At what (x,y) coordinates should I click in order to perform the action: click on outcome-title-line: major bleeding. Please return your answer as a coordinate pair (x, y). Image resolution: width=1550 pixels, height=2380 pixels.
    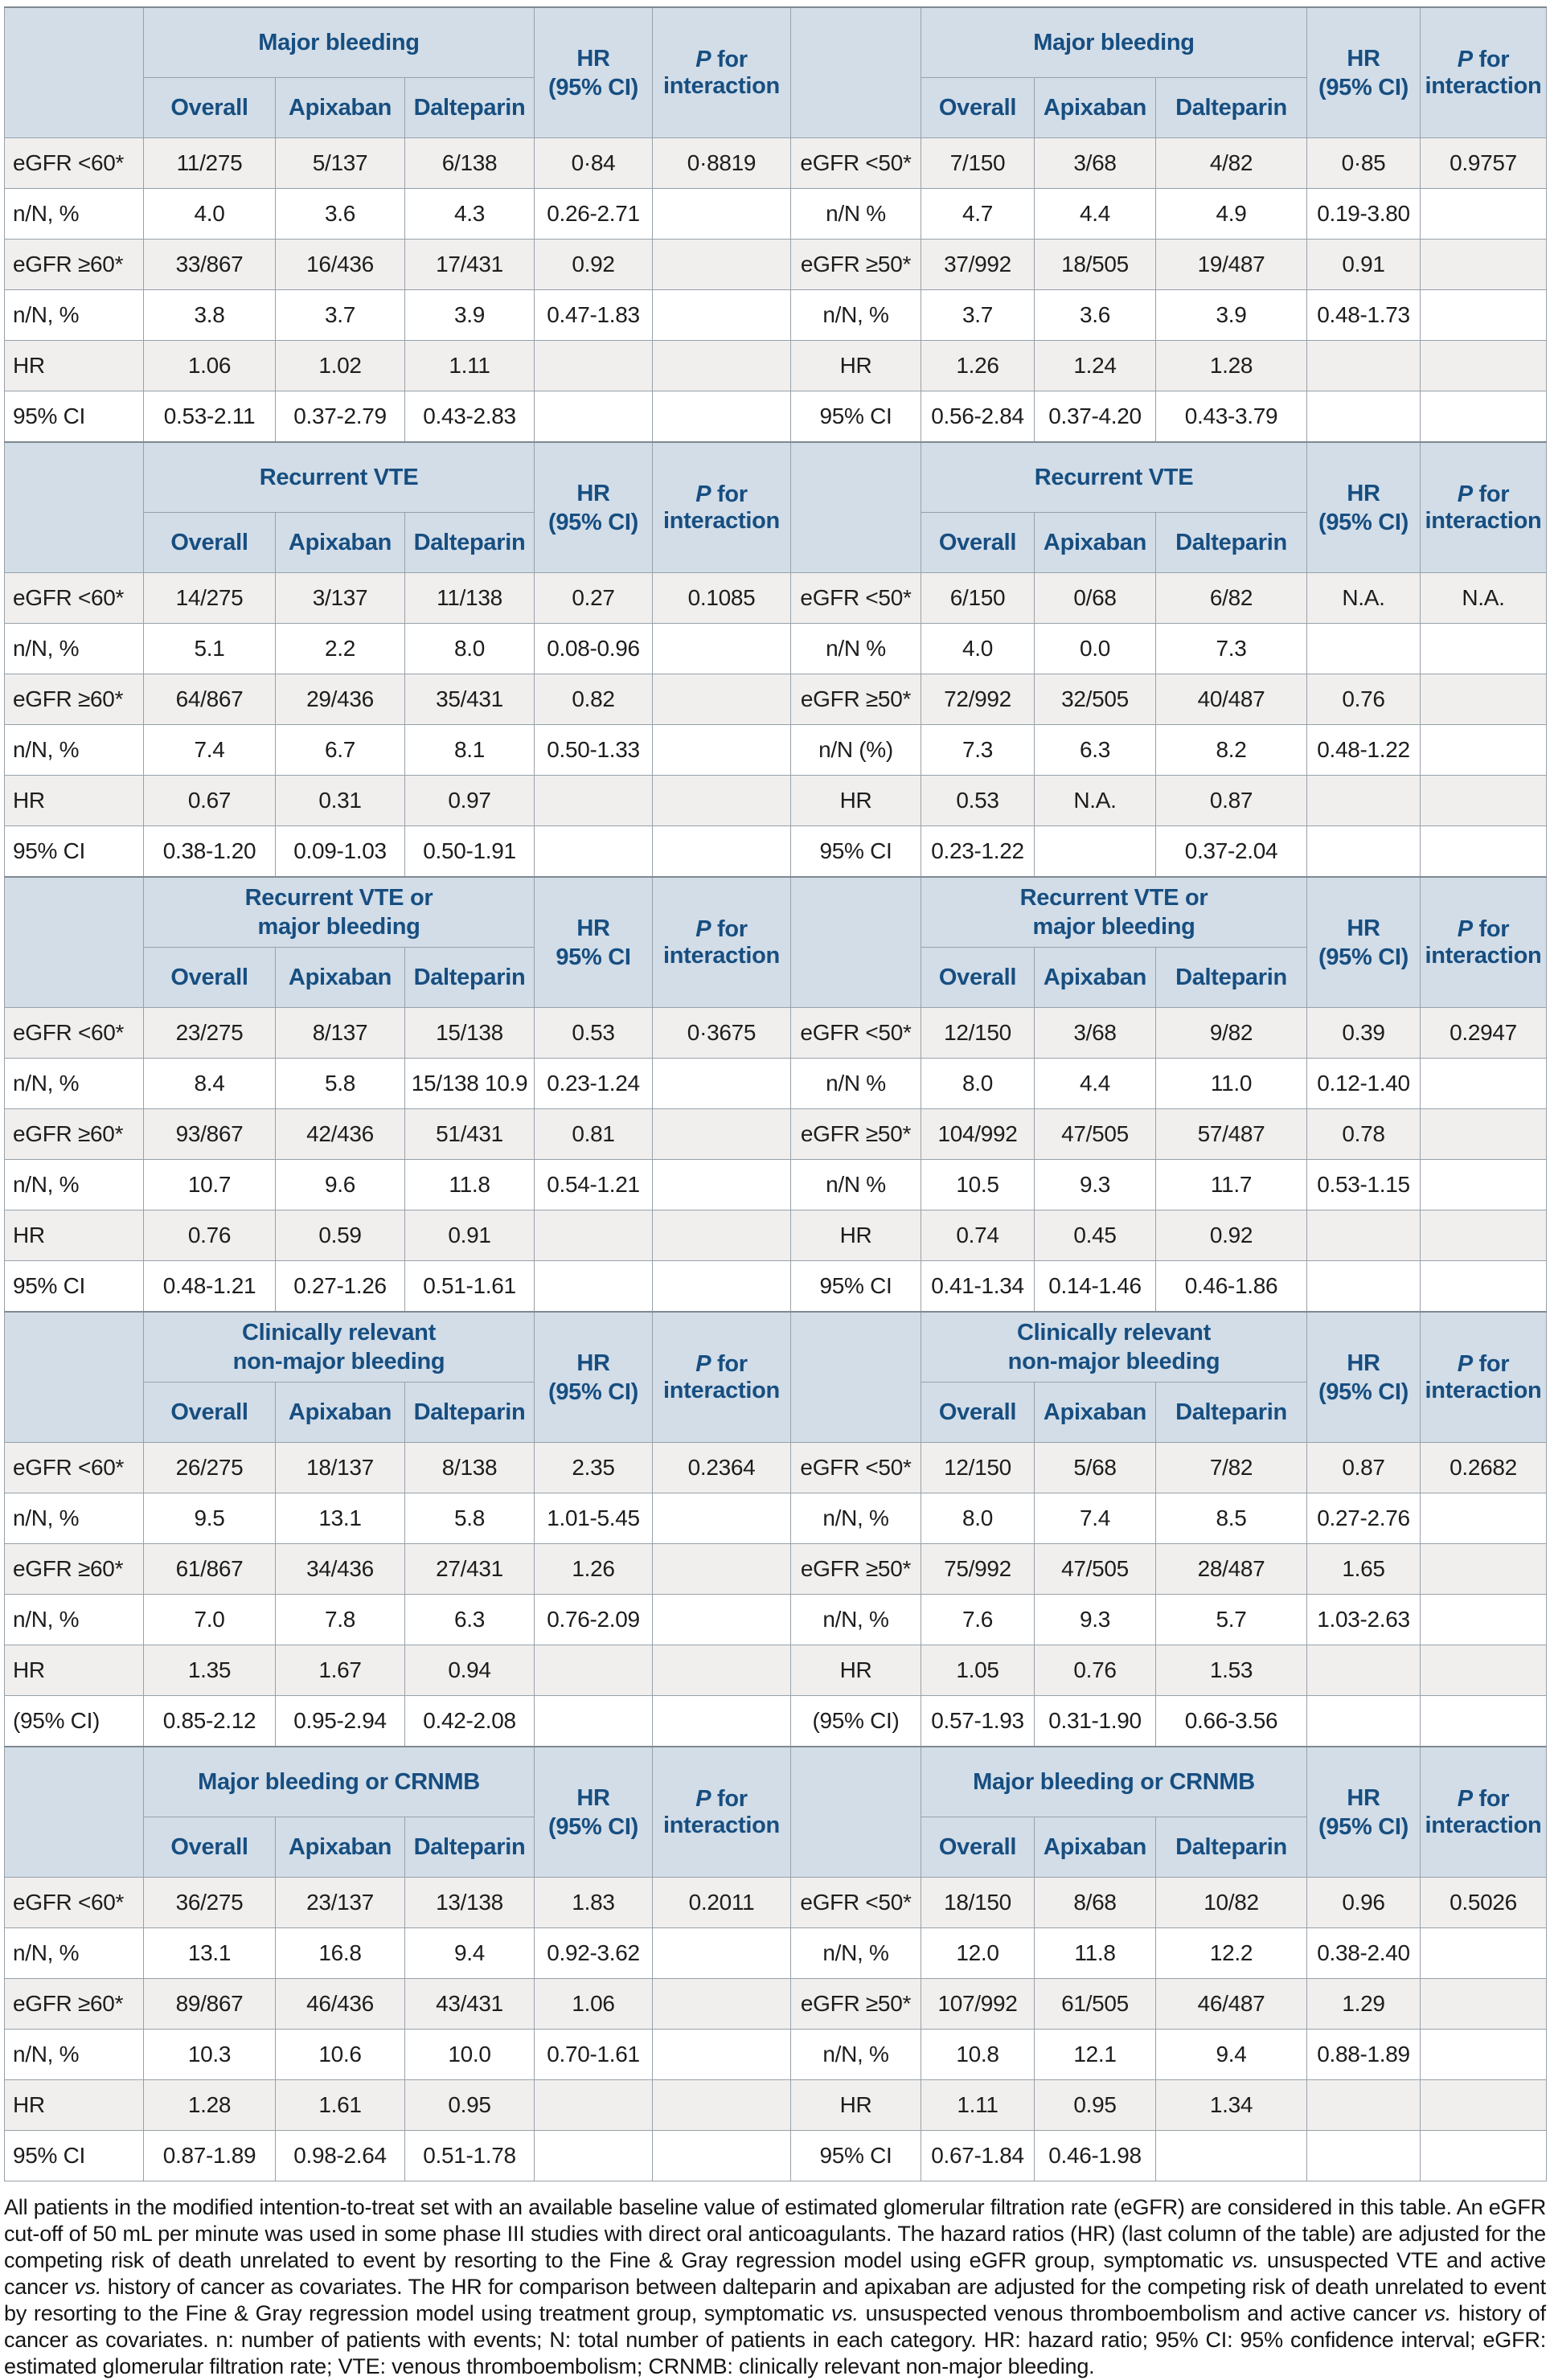
    Looking at the image, I should click on (1113, 927).